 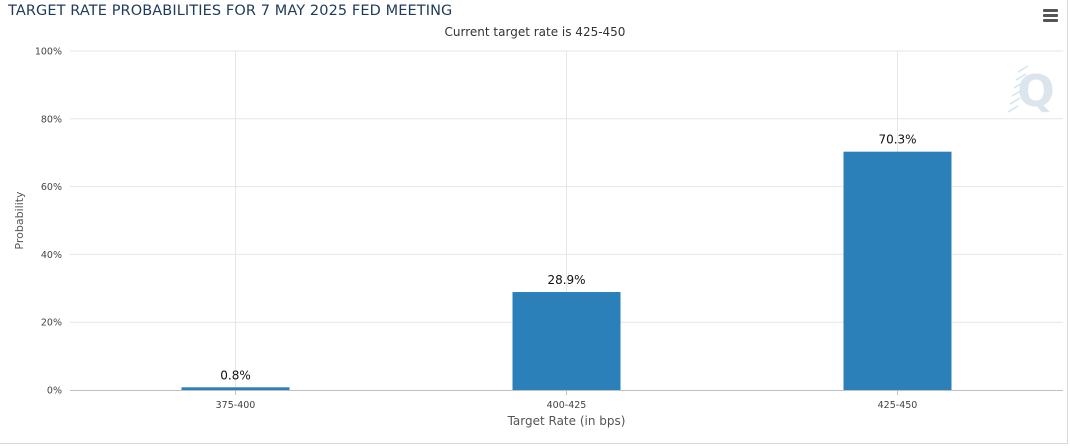 What do you see at coordinates (51, 187) in the screenshot?
I see `y-tick-label: 60%` at bounding box center [51, 187].